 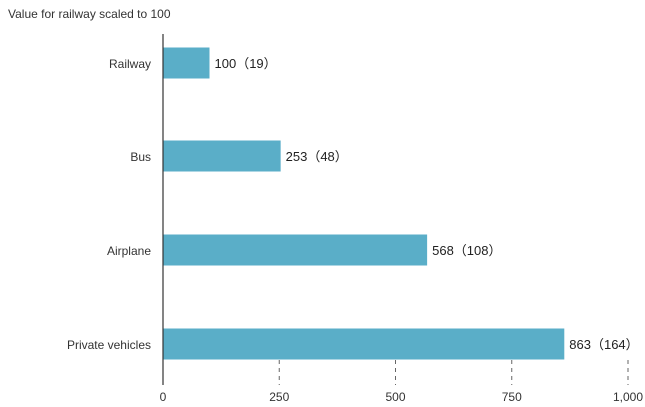 What do you see at coordinates (130, 64) in the screenshot?
I see `category-label: Railway` at bounding box center [130, 64].